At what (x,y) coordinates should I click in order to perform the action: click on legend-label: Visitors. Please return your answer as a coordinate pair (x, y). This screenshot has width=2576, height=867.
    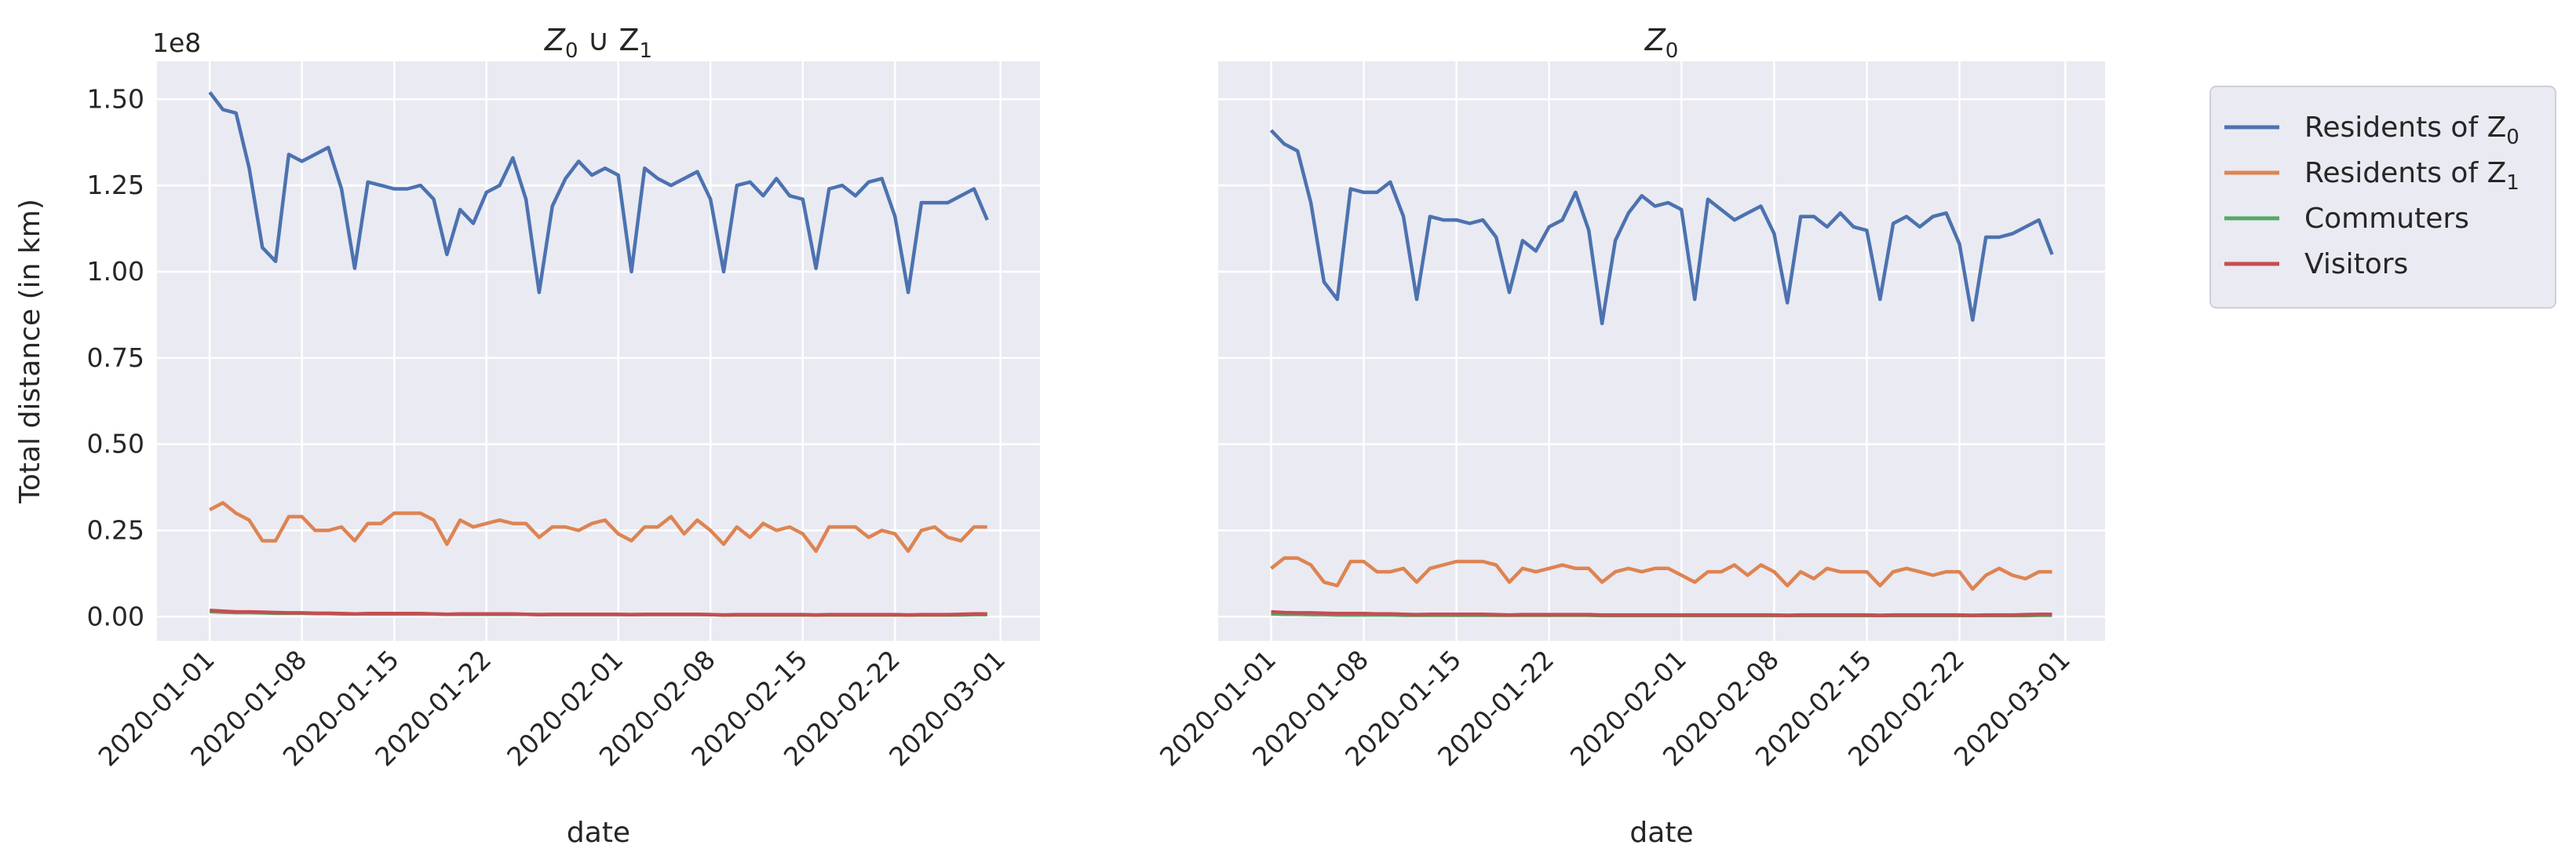
    Looking at the image, I should click on (2356, 264).